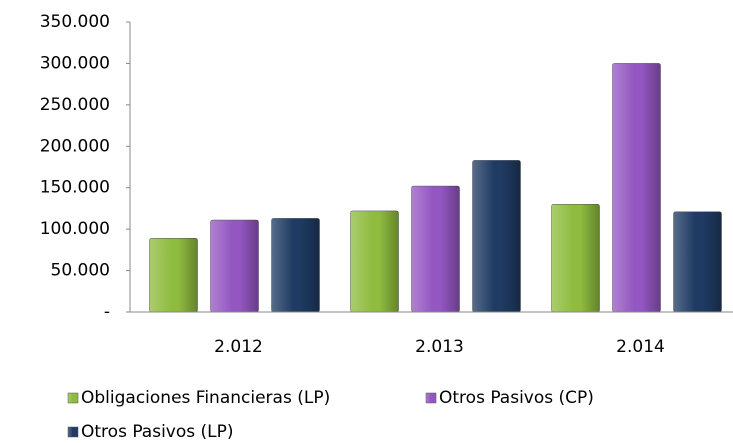 The image size is (733, 443). What do you see at coordinates (75, 188) in the screenshot?
I see `y-tick-label: 150.000` at bounding box center [75, 188].